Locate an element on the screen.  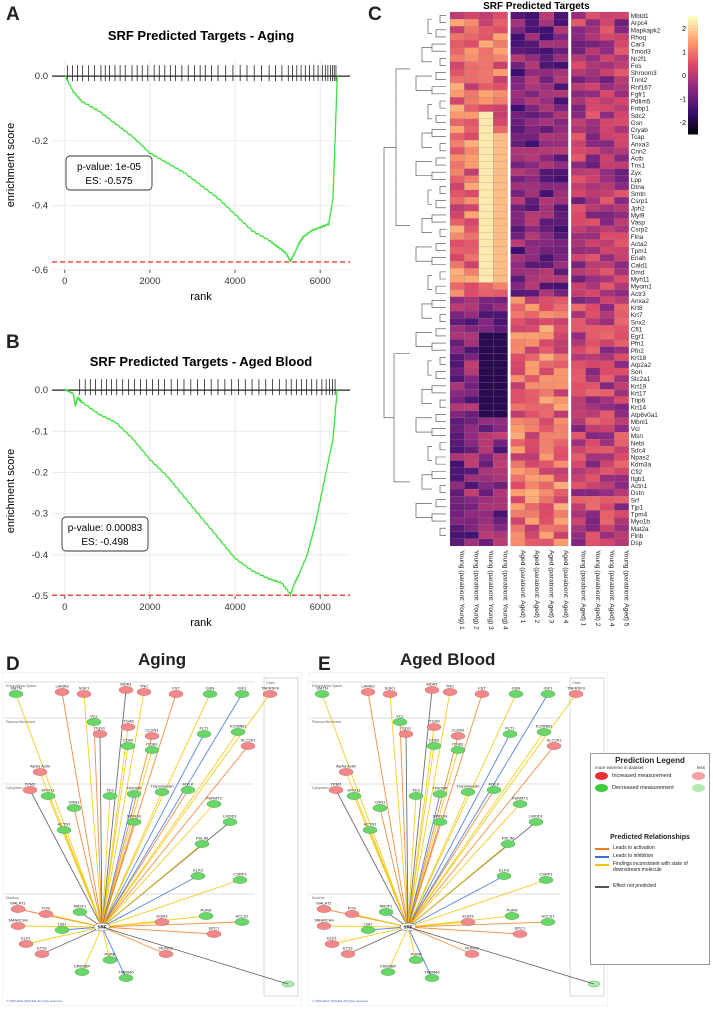
region-label: Plasma Membrane is located at coordinates (20, 722).